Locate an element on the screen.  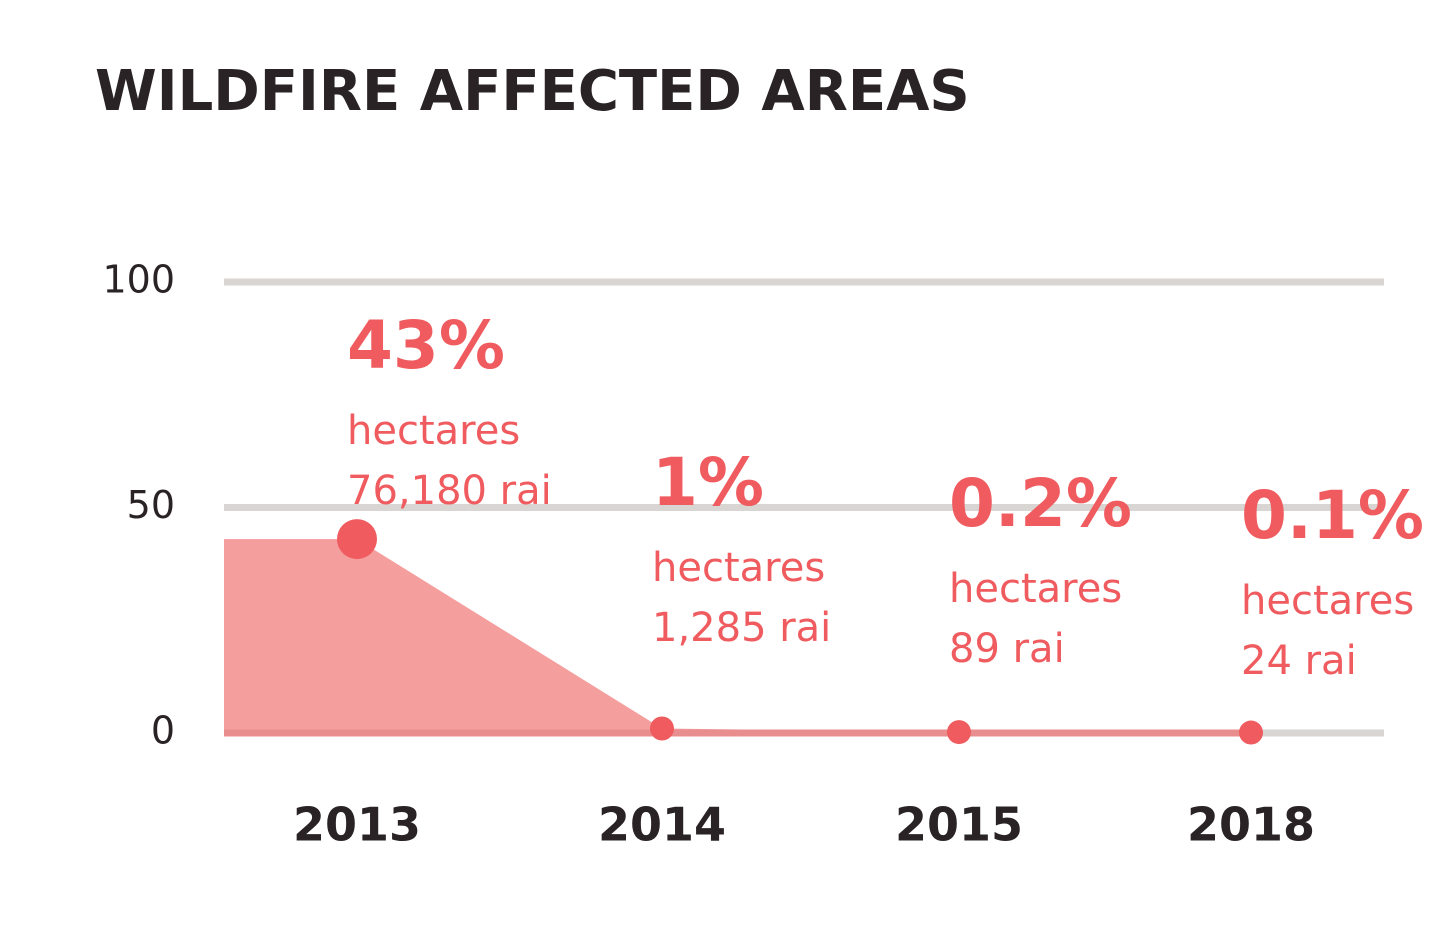
y-tick-label: 100 is located at coordinates (138, 280).